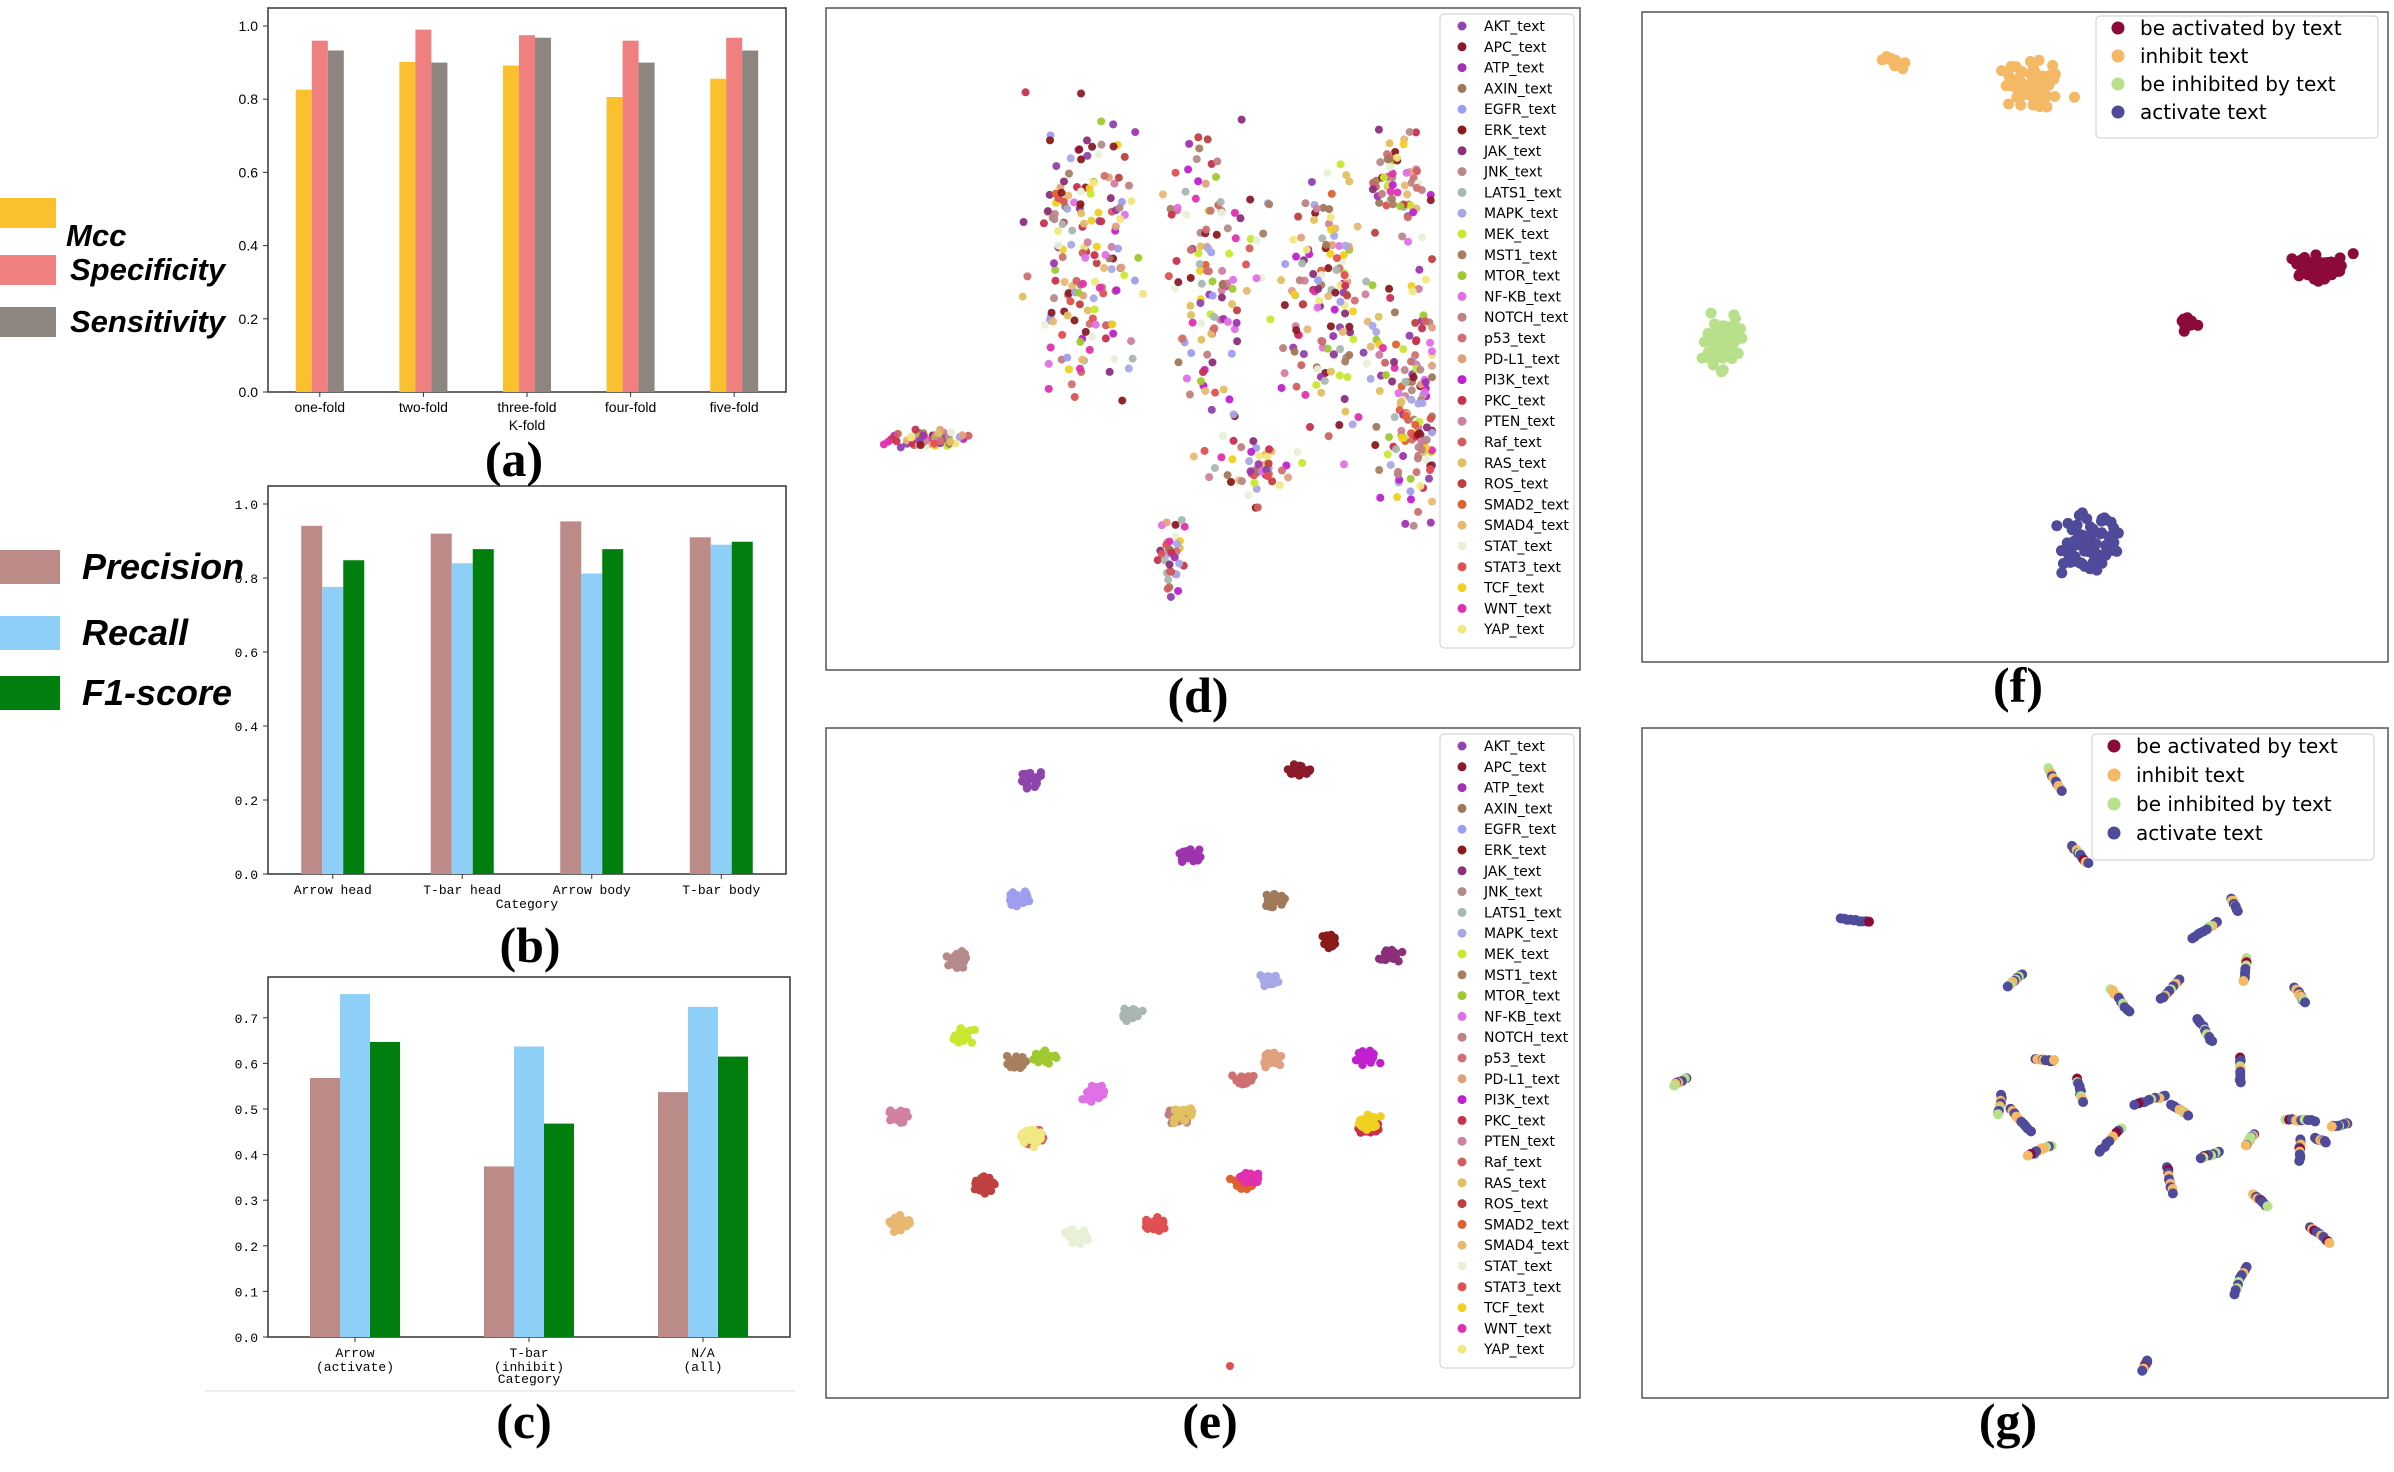 The image size is (2394, 1472). What do you see at coordinates (303, 241) in the screenshot?
I see `bar-mcc` at bounding box center [303, 241].